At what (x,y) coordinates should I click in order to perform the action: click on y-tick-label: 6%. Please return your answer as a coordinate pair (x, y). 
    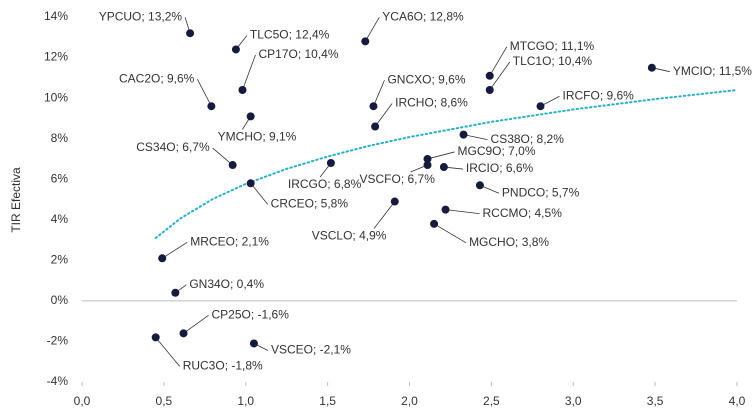
    Looking at the image, I should click on (60, 178).